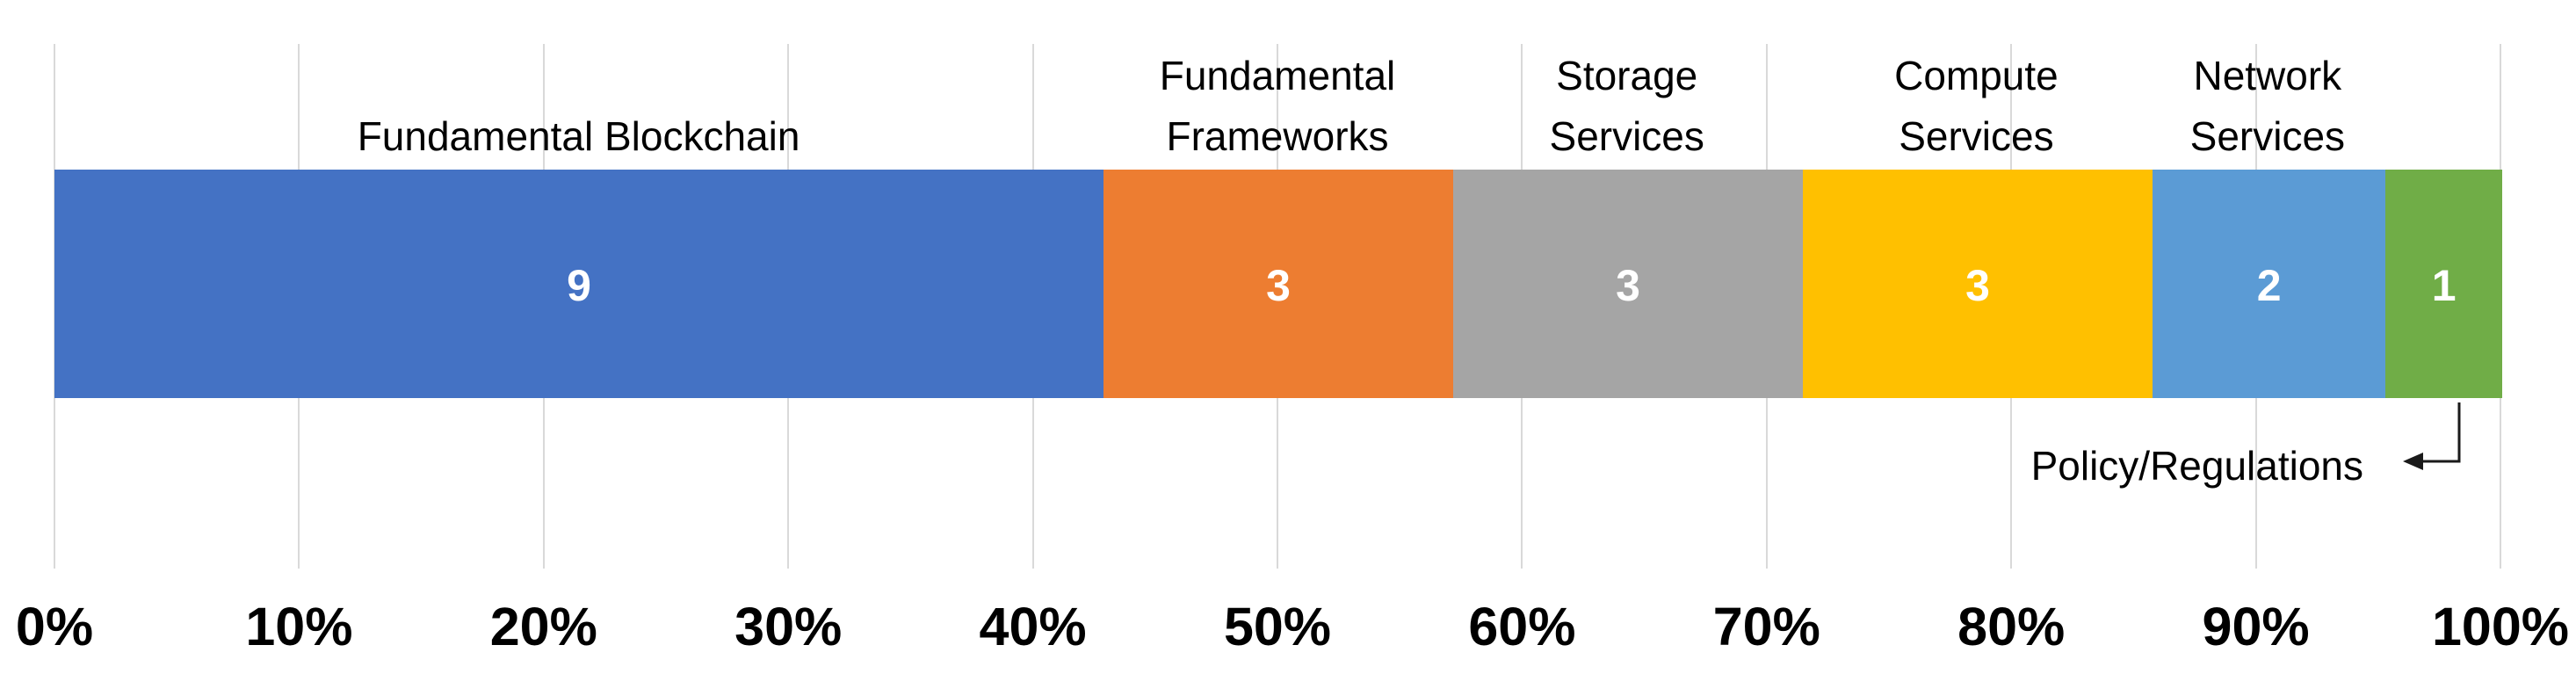  I want to click on bar-segment-compute-services: 3, so click(1978, 284).